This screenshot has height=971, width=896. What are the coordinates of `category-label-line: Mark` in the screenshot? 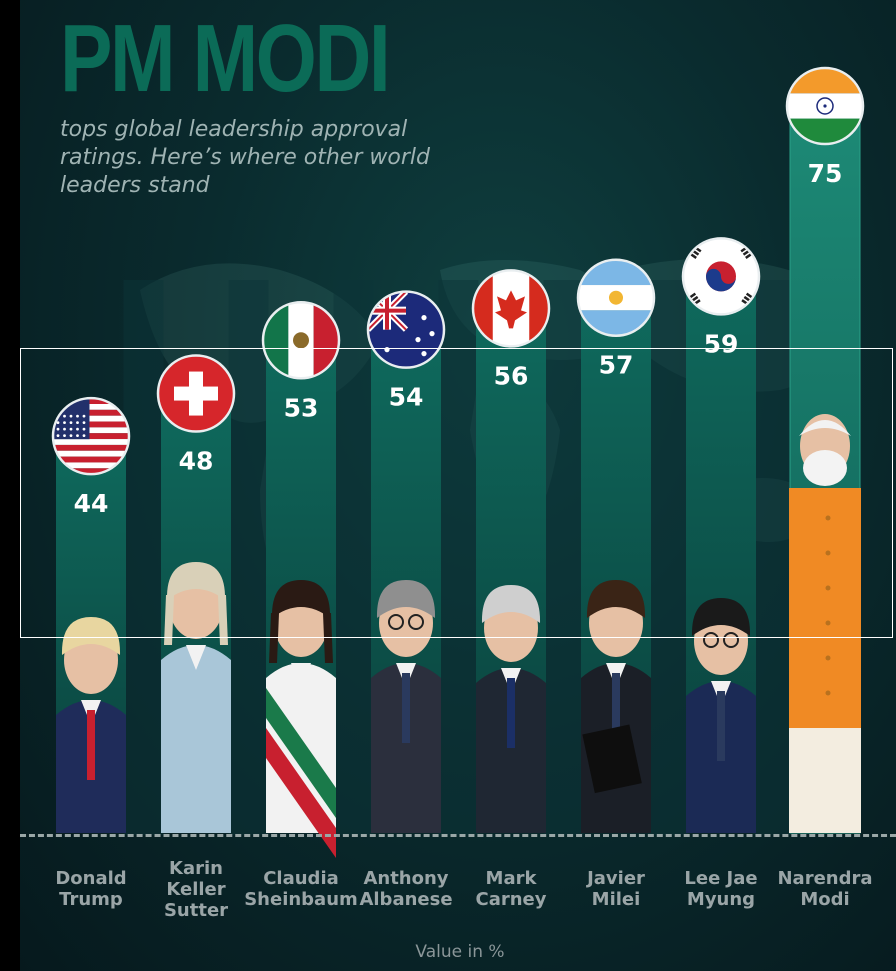 It's located at (511, 878).